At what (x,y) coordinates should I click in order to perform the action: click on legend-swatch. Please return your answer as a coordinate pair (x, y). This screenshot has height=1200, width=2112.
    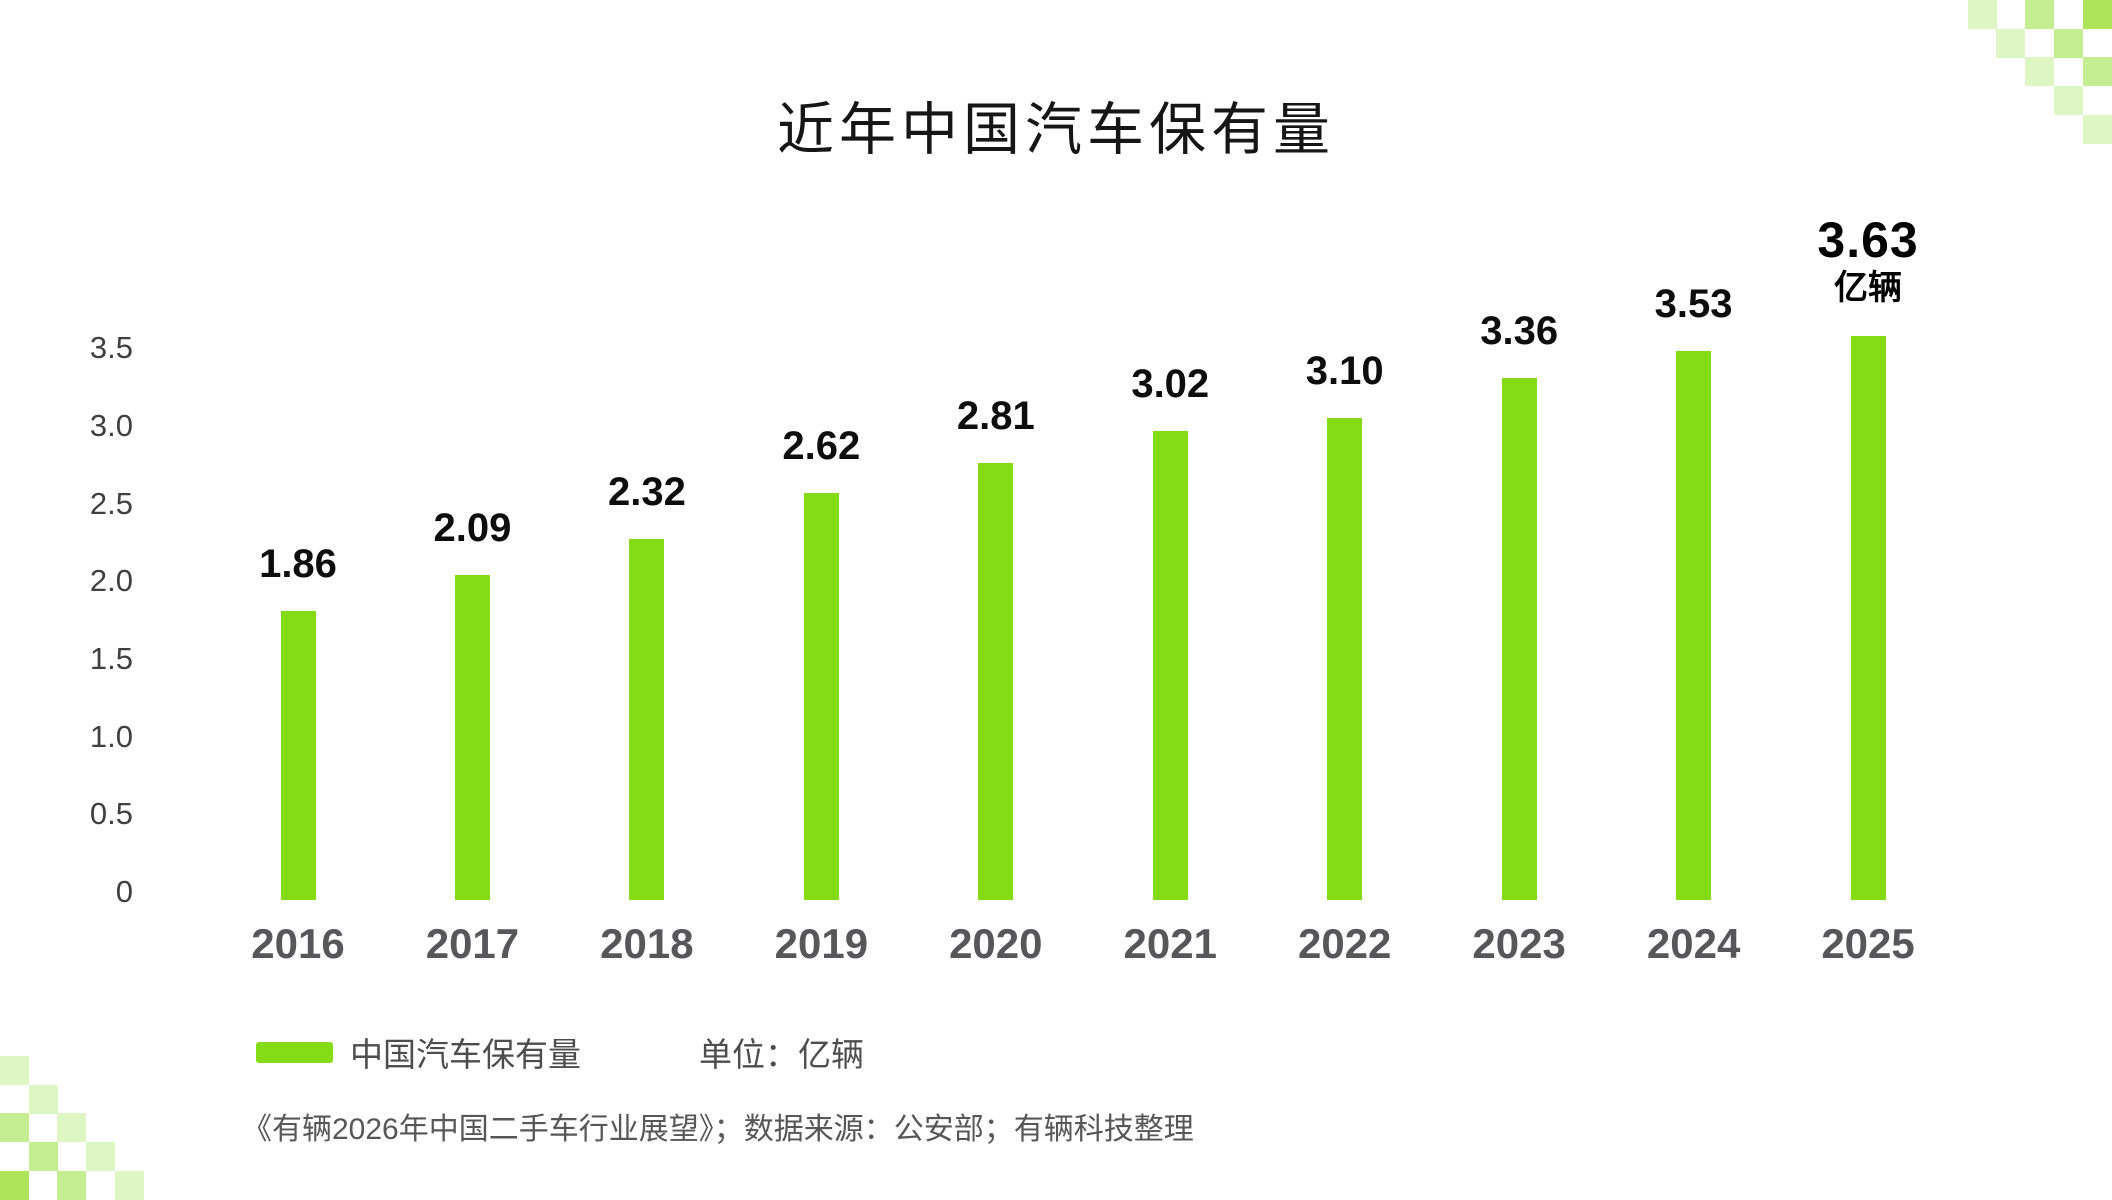
    Looking at the image, I should click on (294, 1052).